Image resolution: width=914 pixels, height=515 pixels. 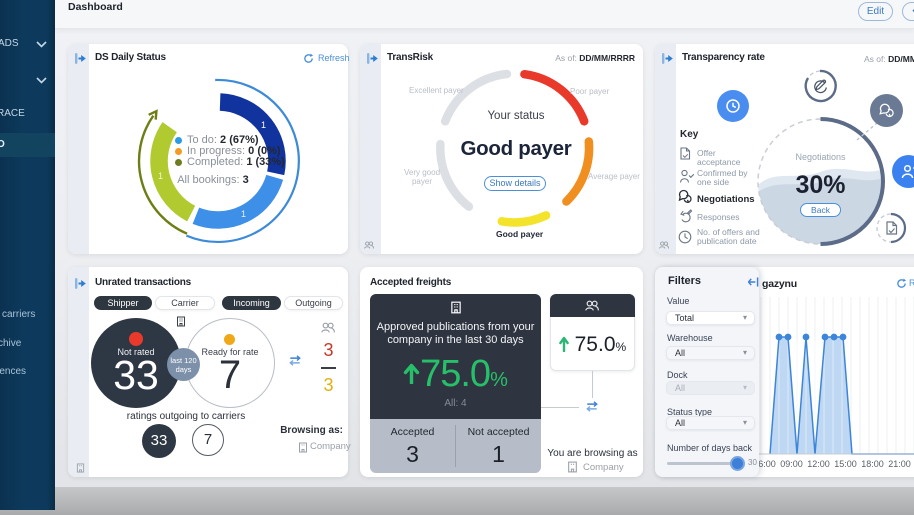 I want to click on svg-text: 12:00, so click(x=818, y=464).